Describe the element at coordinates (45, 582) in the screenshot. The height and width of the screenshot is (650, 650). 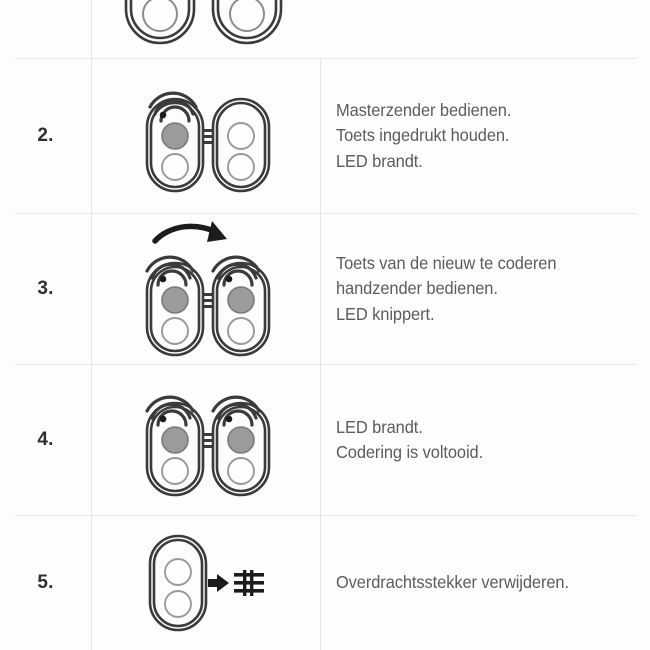
I see `row-number: 5.` at that location.